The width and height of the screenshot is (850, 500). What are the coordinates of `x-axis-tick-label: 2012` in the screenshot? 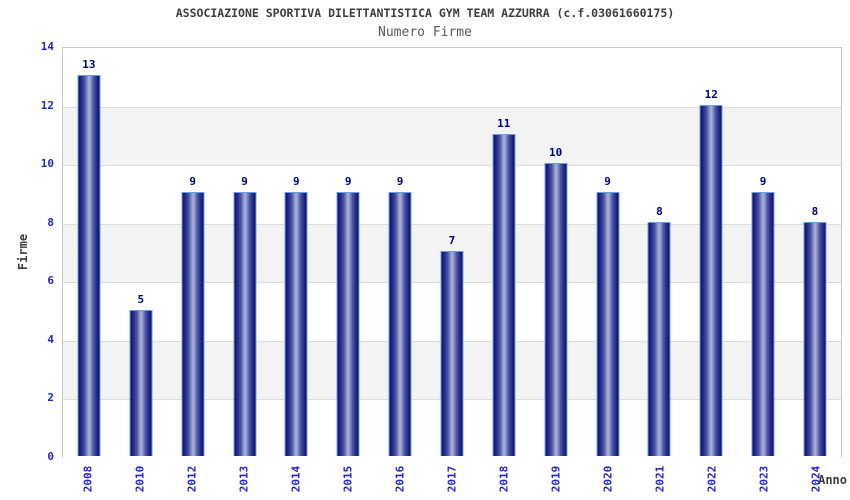 It's located at (192, 479).